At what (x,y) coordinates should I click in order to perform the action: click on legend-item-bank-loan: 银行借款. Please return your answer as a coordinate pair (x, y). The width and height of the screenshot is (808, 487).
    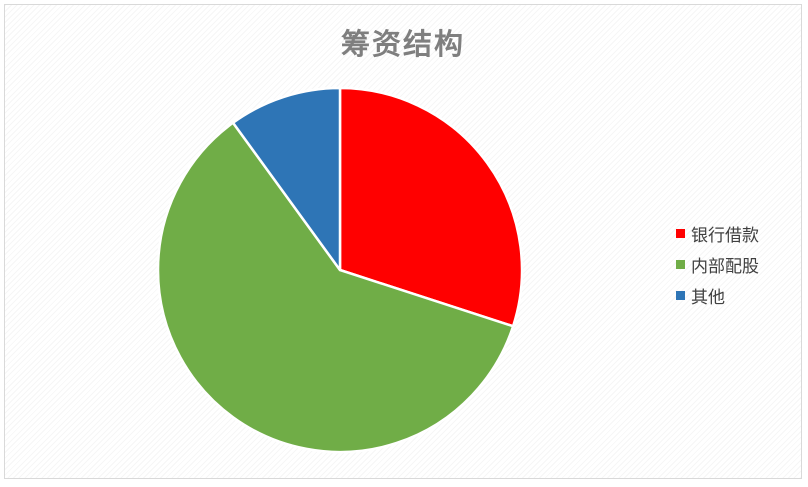
    Looking at the image, I should click on (717, 233).